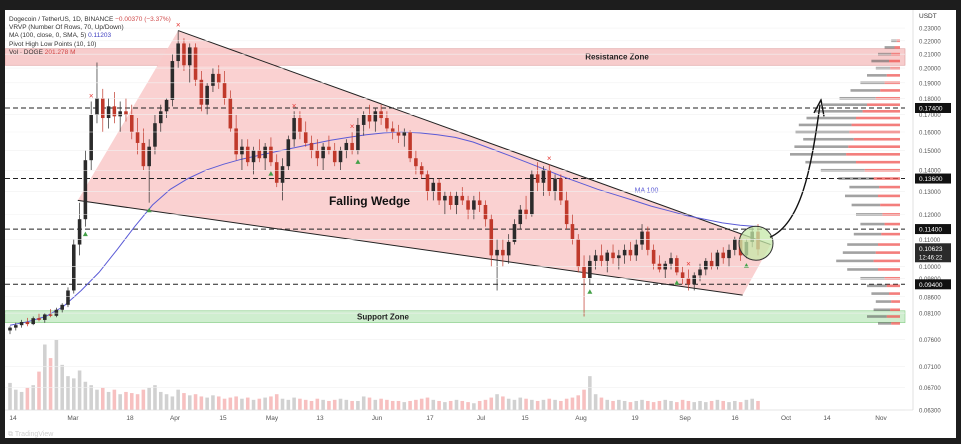 The image size is (961, 444). Describe the element at coordinates (930, 116) in the screenshot. I see `price-tick-6: 0.17000` at that location.